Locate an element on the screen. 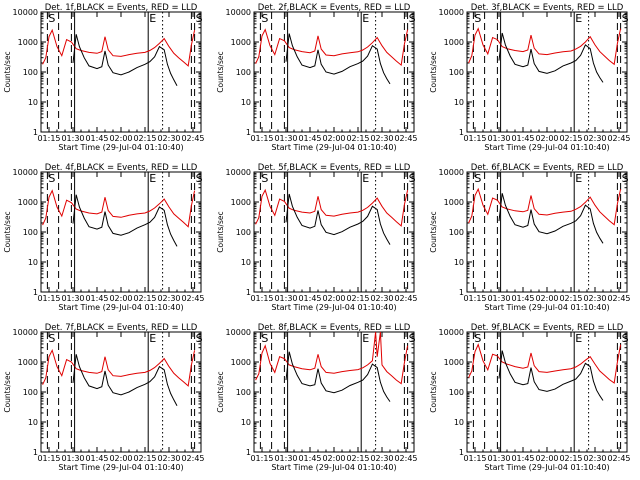 This screenshot has height=480, width=640. chart-title: Det. 2f,BLACK = Events, RED = LLD is located at coordinates (334, 8).